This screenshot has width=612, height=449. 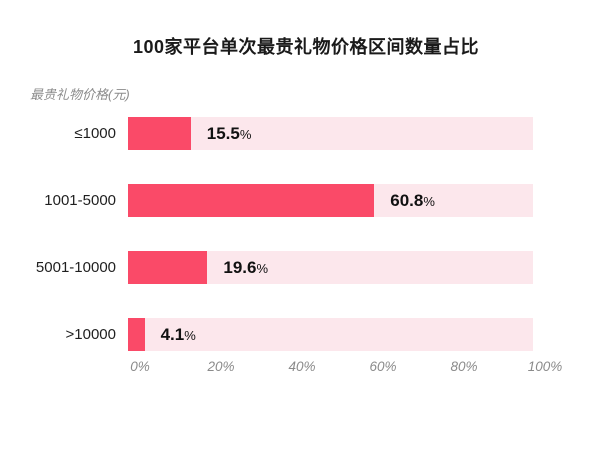 I want to click on x-axis: 0% 20% 40% 60% 80% 100%, so click(x=346, y=368).